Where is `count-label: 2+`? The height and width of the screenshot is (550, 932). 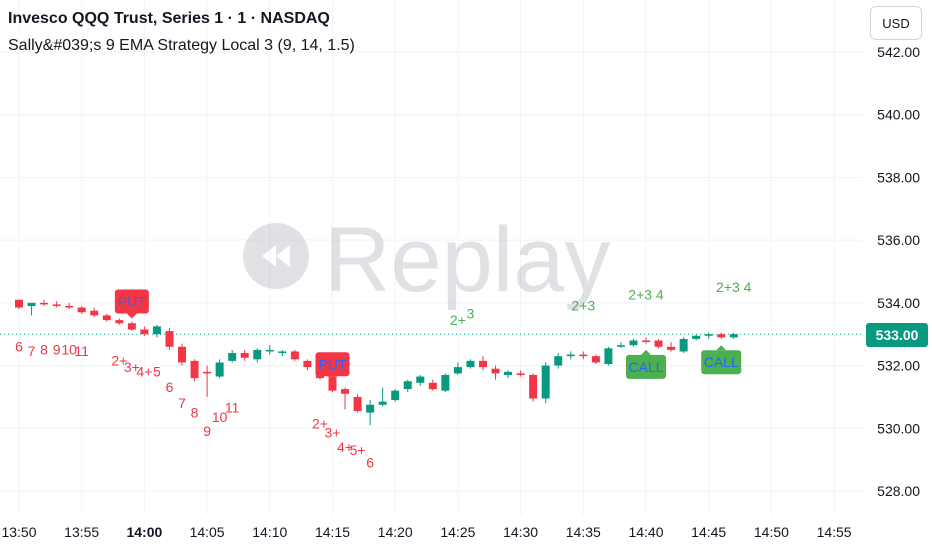 count-label: 2+ is located at coordinates (119, 361).